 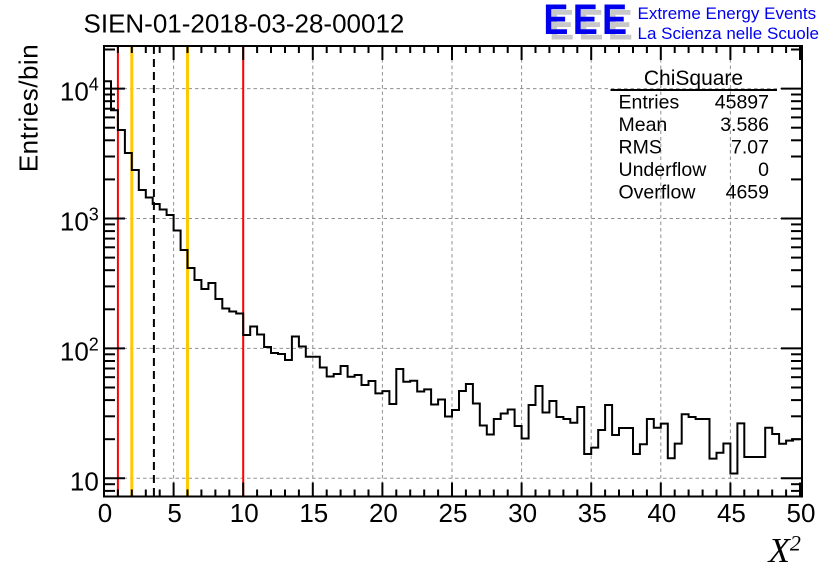 I want to click on svg-text: 4659, so click(x=747, y=193).